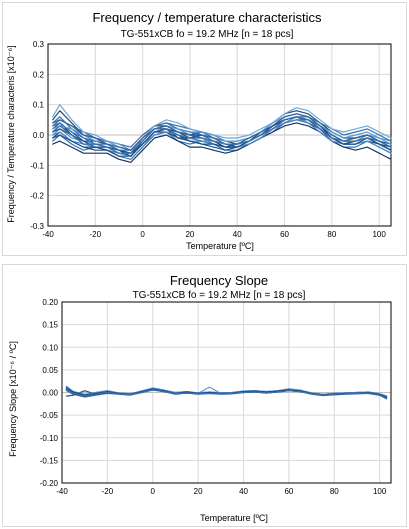 The height and width of the screenshot is (529, 409). Describe the element at coordinates (39, 74) in the screenshot. I see `y-tick-label: 0.2` at that location.